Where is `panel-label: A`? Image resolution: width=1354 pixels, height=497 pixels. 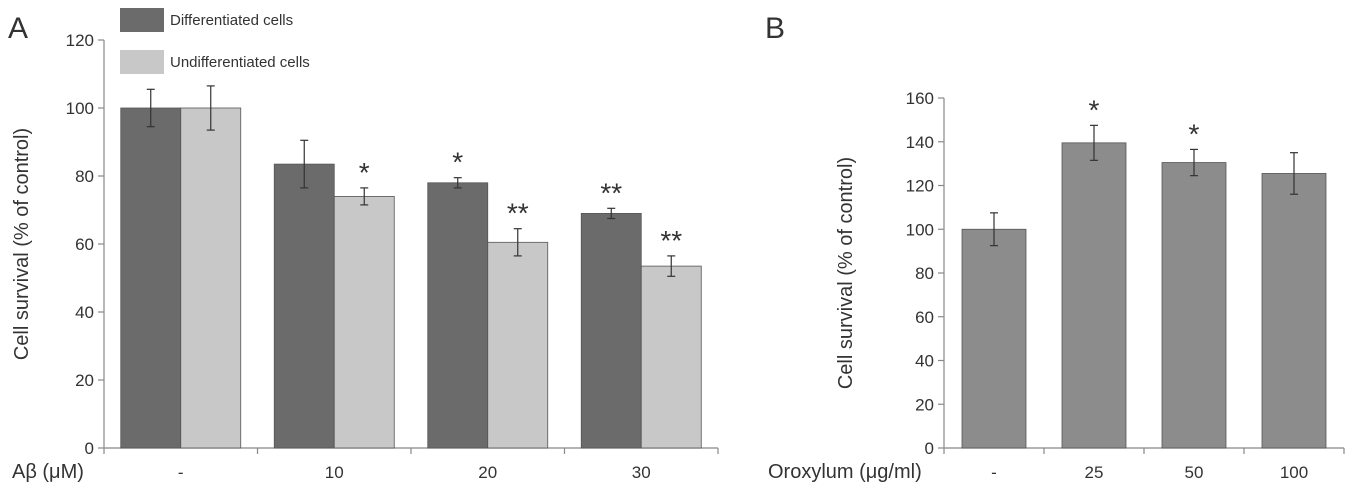
panel-label: A is located at coordinates (18, 28).